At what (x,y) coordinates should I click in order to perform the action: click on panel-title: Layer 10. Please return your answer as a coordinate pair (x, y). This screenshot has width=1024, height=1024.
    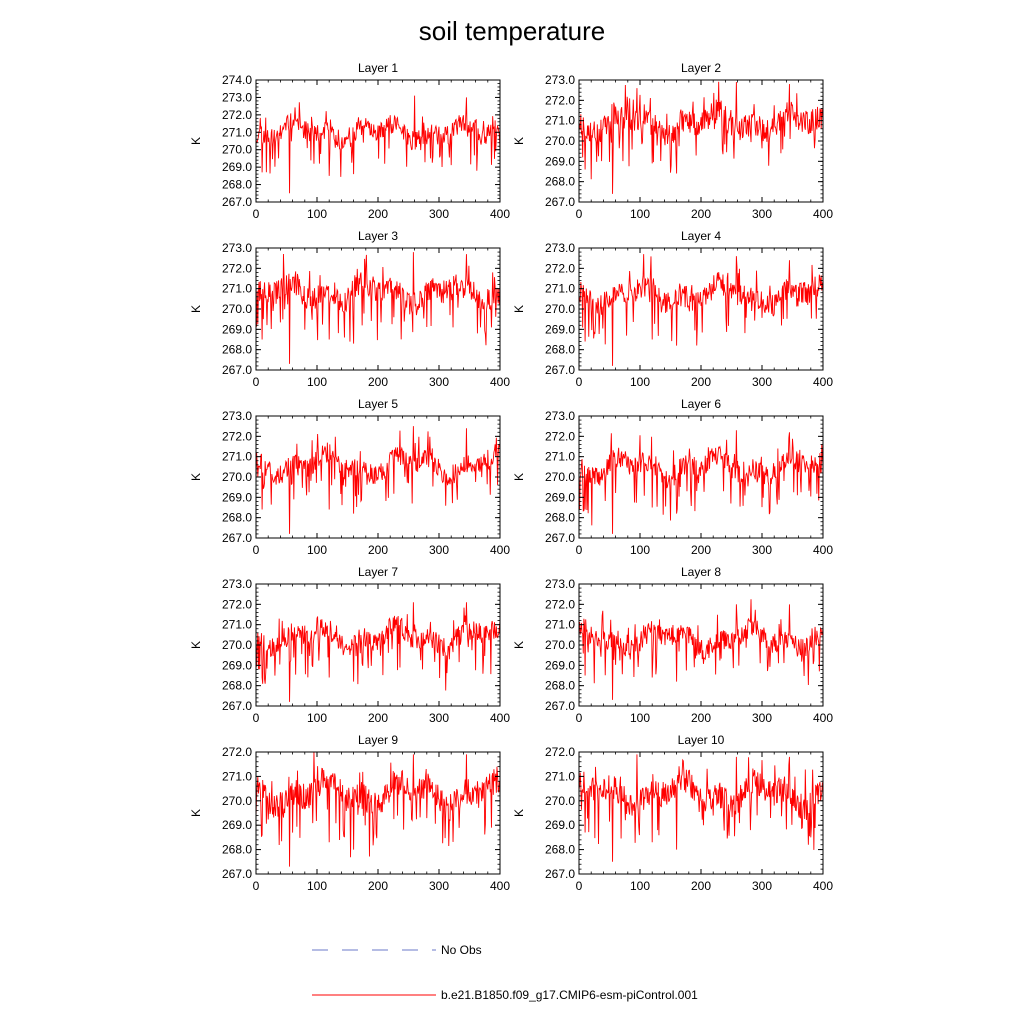
    Looking at the image, I should click on (701, 740).